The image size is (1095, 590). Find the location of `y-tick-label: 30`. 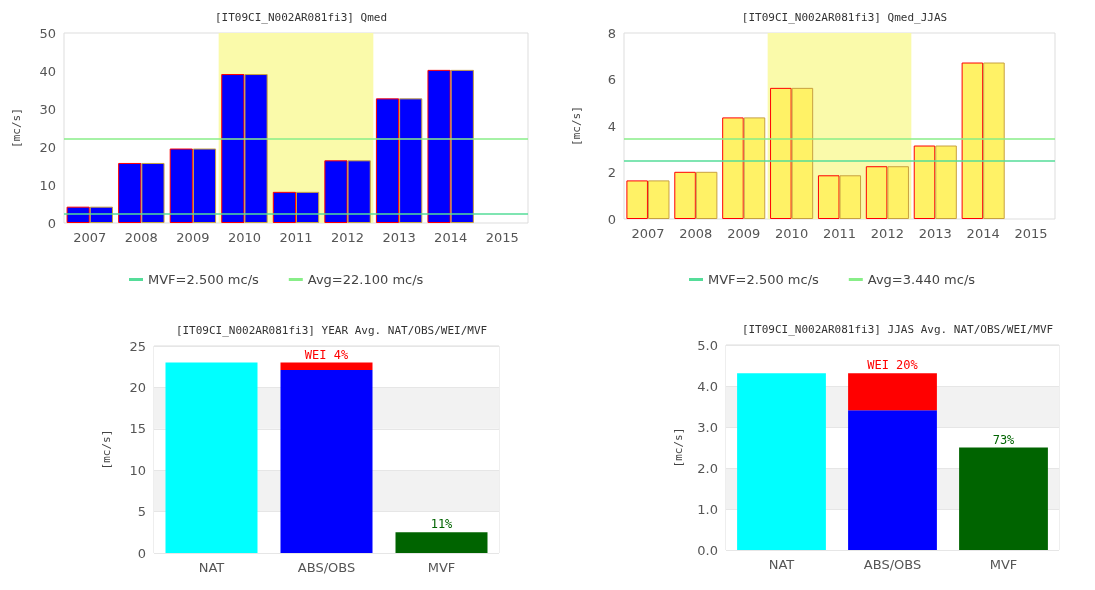

y-tick-label: 30 is located at coordinates (47, 109).